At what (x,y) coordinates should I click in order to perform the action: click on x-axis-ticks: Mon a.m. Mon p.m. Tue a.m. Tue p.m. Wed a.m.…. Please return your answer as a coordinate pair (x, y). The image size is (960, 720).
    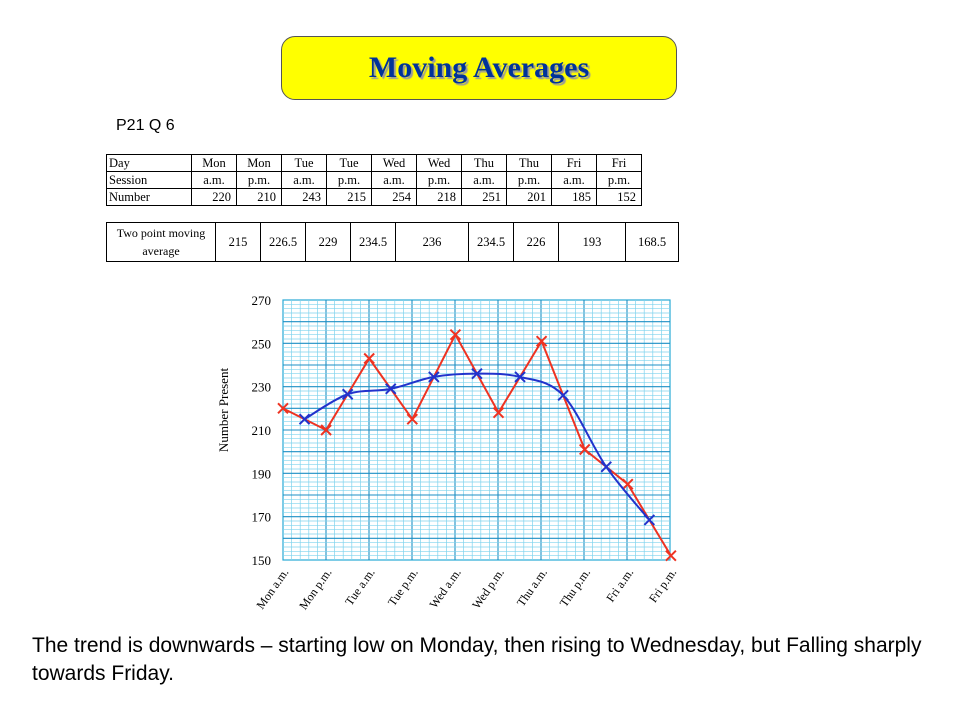
    Looking at the image, I should click on (466, 589).